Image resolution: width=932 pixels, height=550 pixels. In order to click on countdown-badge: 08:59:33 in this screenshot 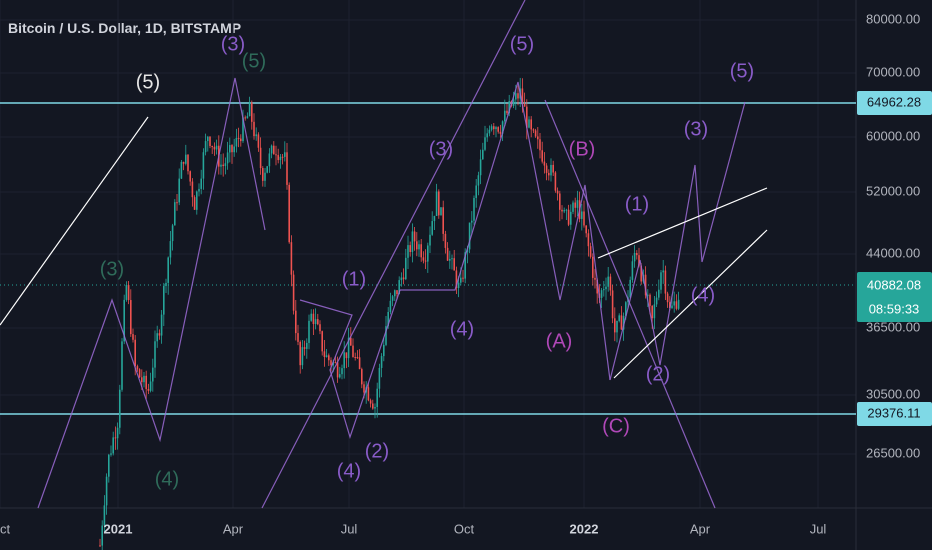, I will do `click(894, 308)`.